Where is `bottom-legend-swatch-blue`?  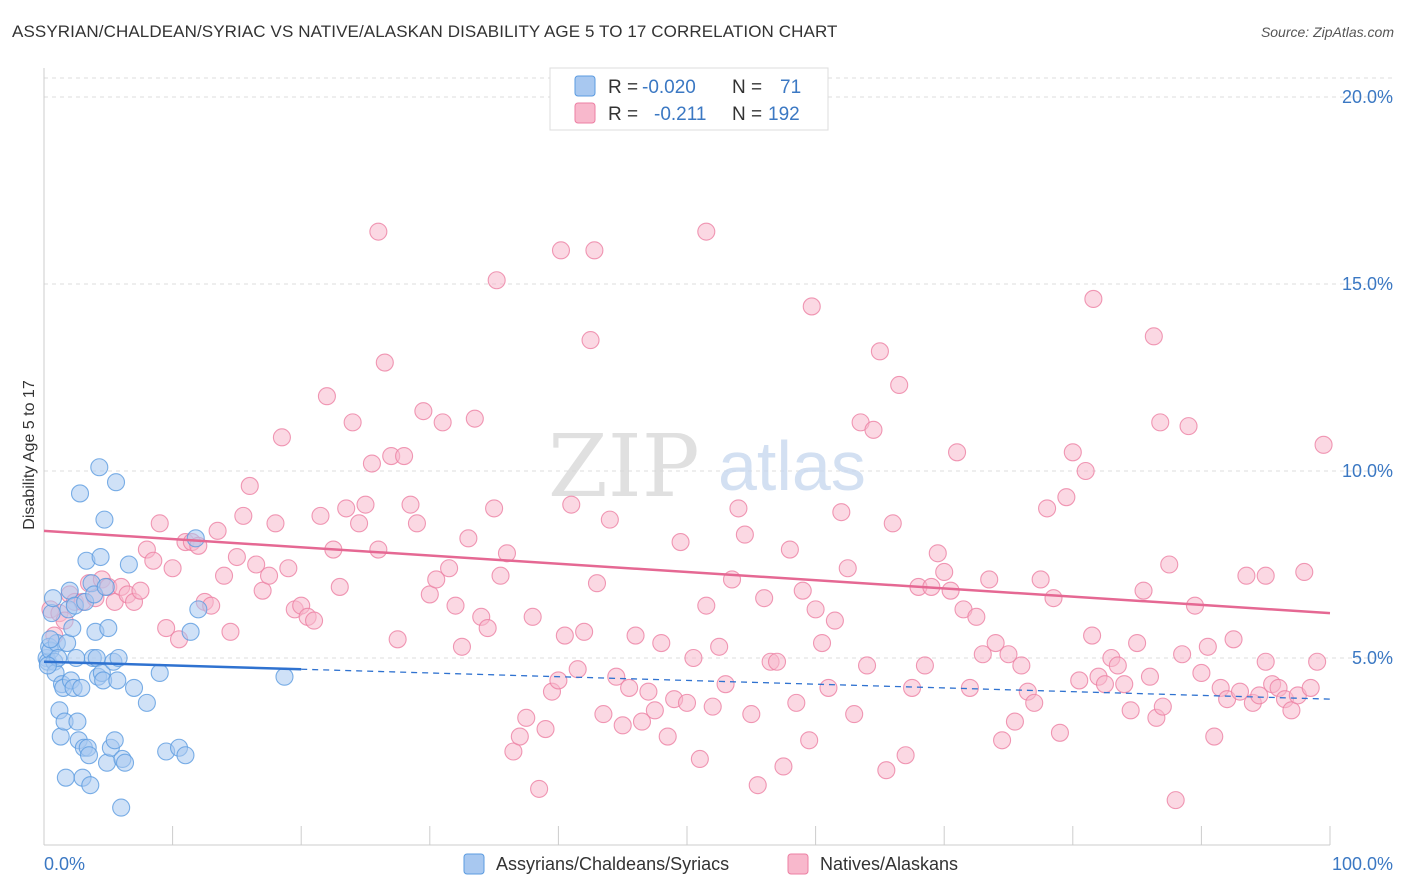
bottom-legend-swatch-blue is located at coordinates (474, 864).